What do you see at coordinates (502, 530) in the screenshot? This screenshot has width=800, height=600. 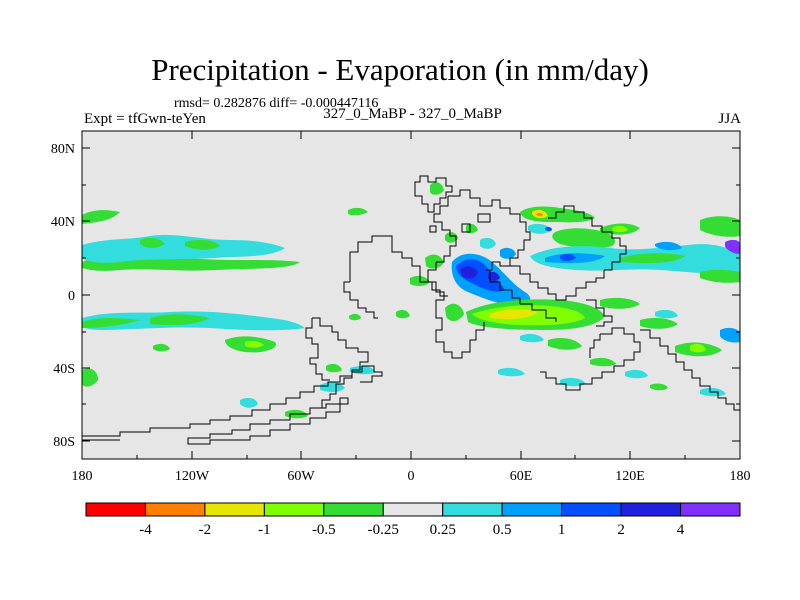 I see `colorbar-label: 0.5` at bounding box center [502, 530].